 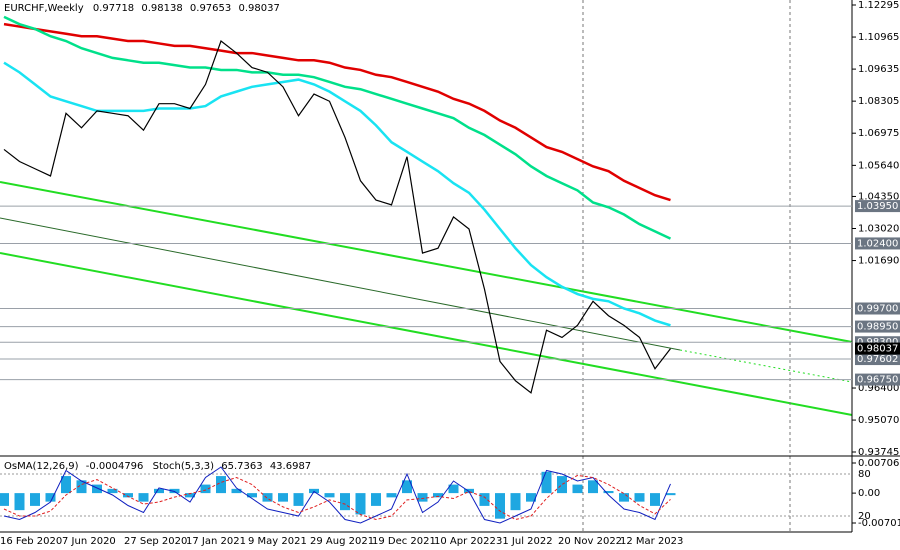 I want to click on close: 0.98037, so click(x=258, y=8).